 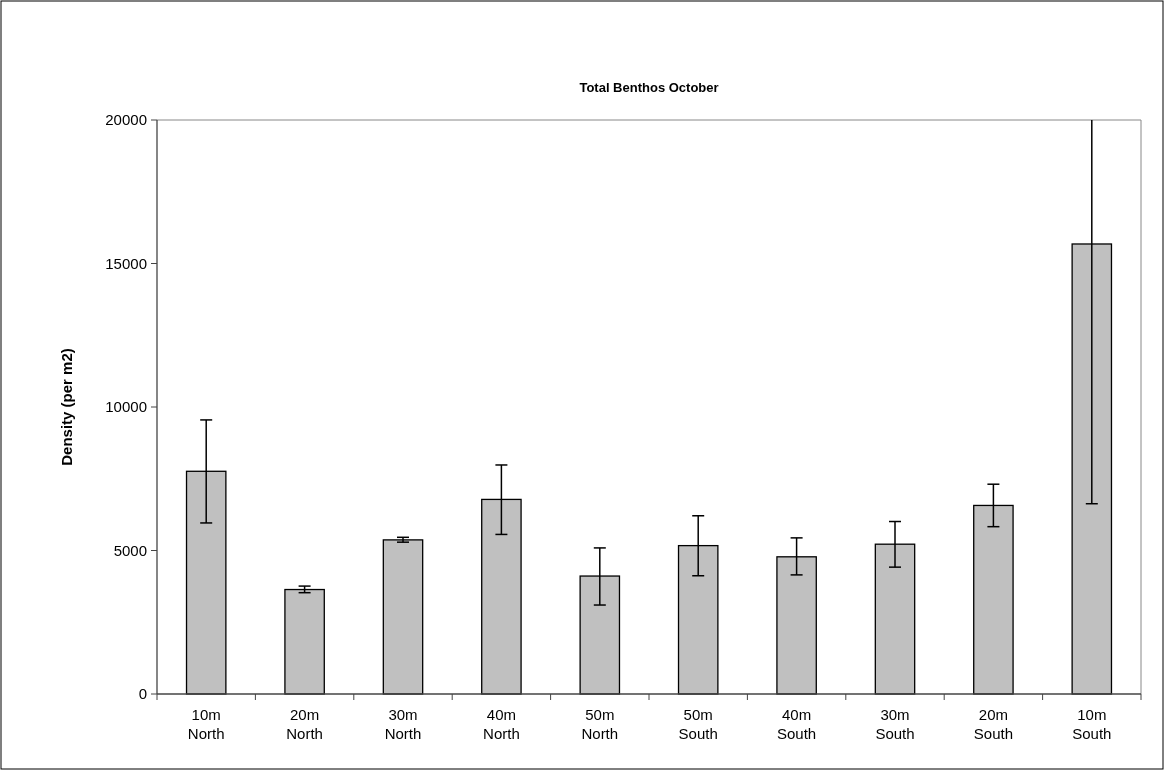 I want to click on chart-title: Total Benthos October, so click(x=649, y=87).